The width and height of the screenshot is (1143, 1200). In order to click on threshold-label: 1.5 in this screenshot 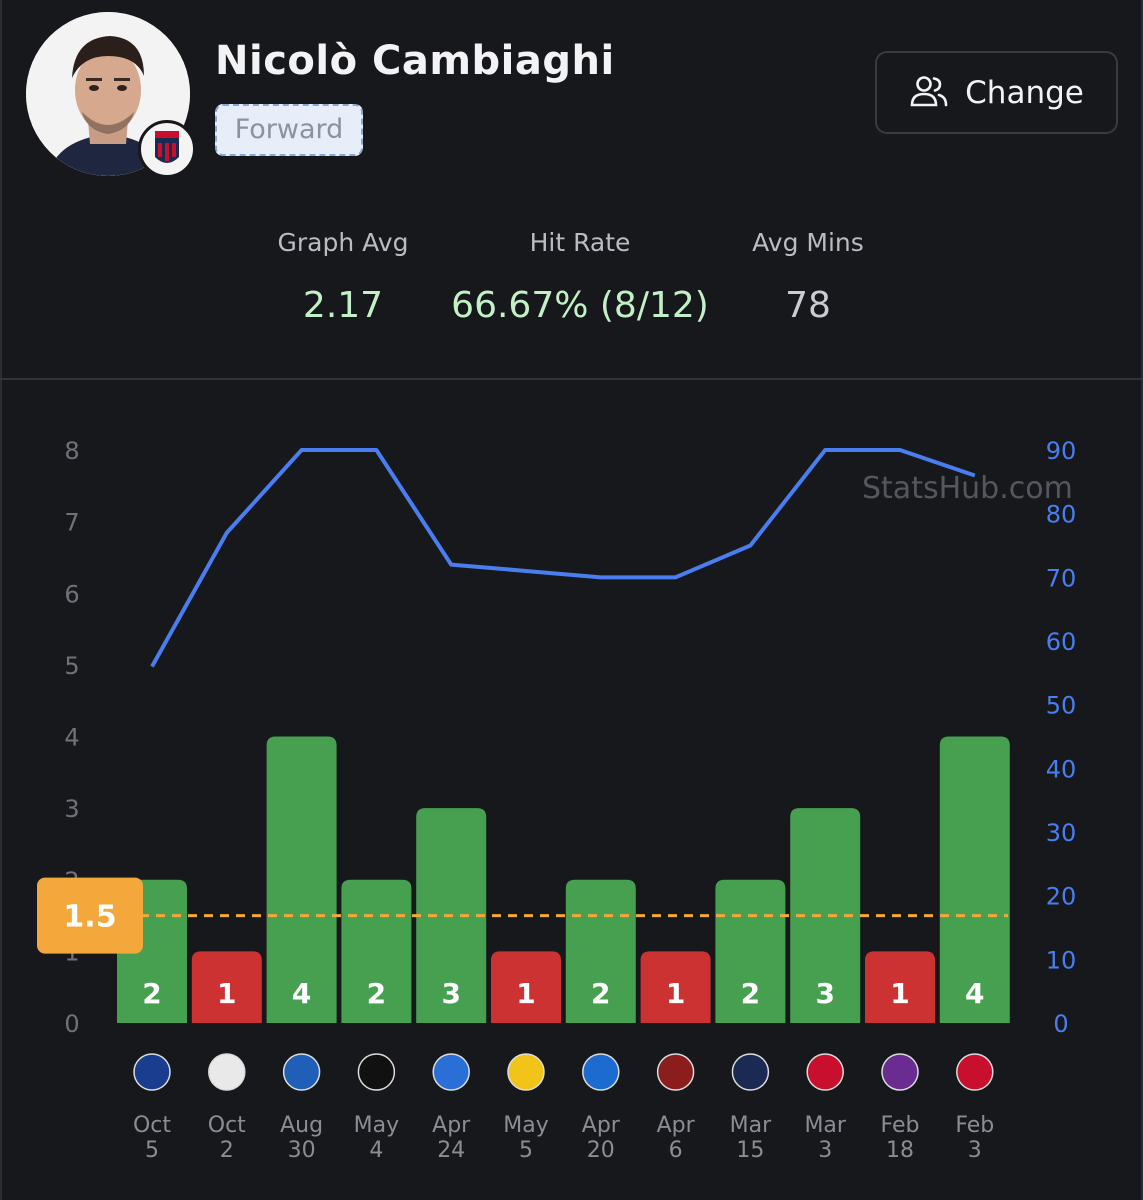, I will do `click(89, 917)`.